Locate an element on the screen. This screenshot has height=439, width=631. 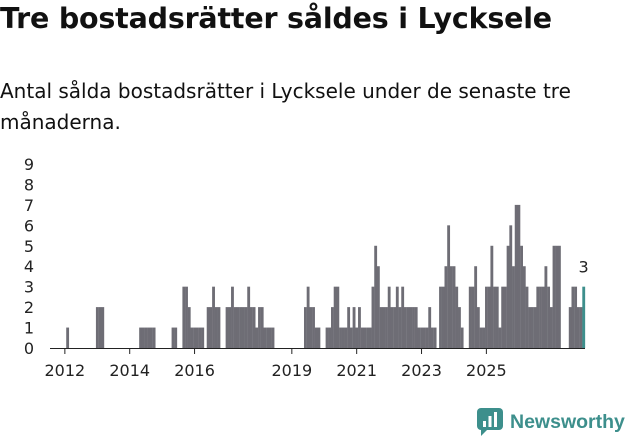
y-tick-label: 4 is located at coordinates (29, 266).